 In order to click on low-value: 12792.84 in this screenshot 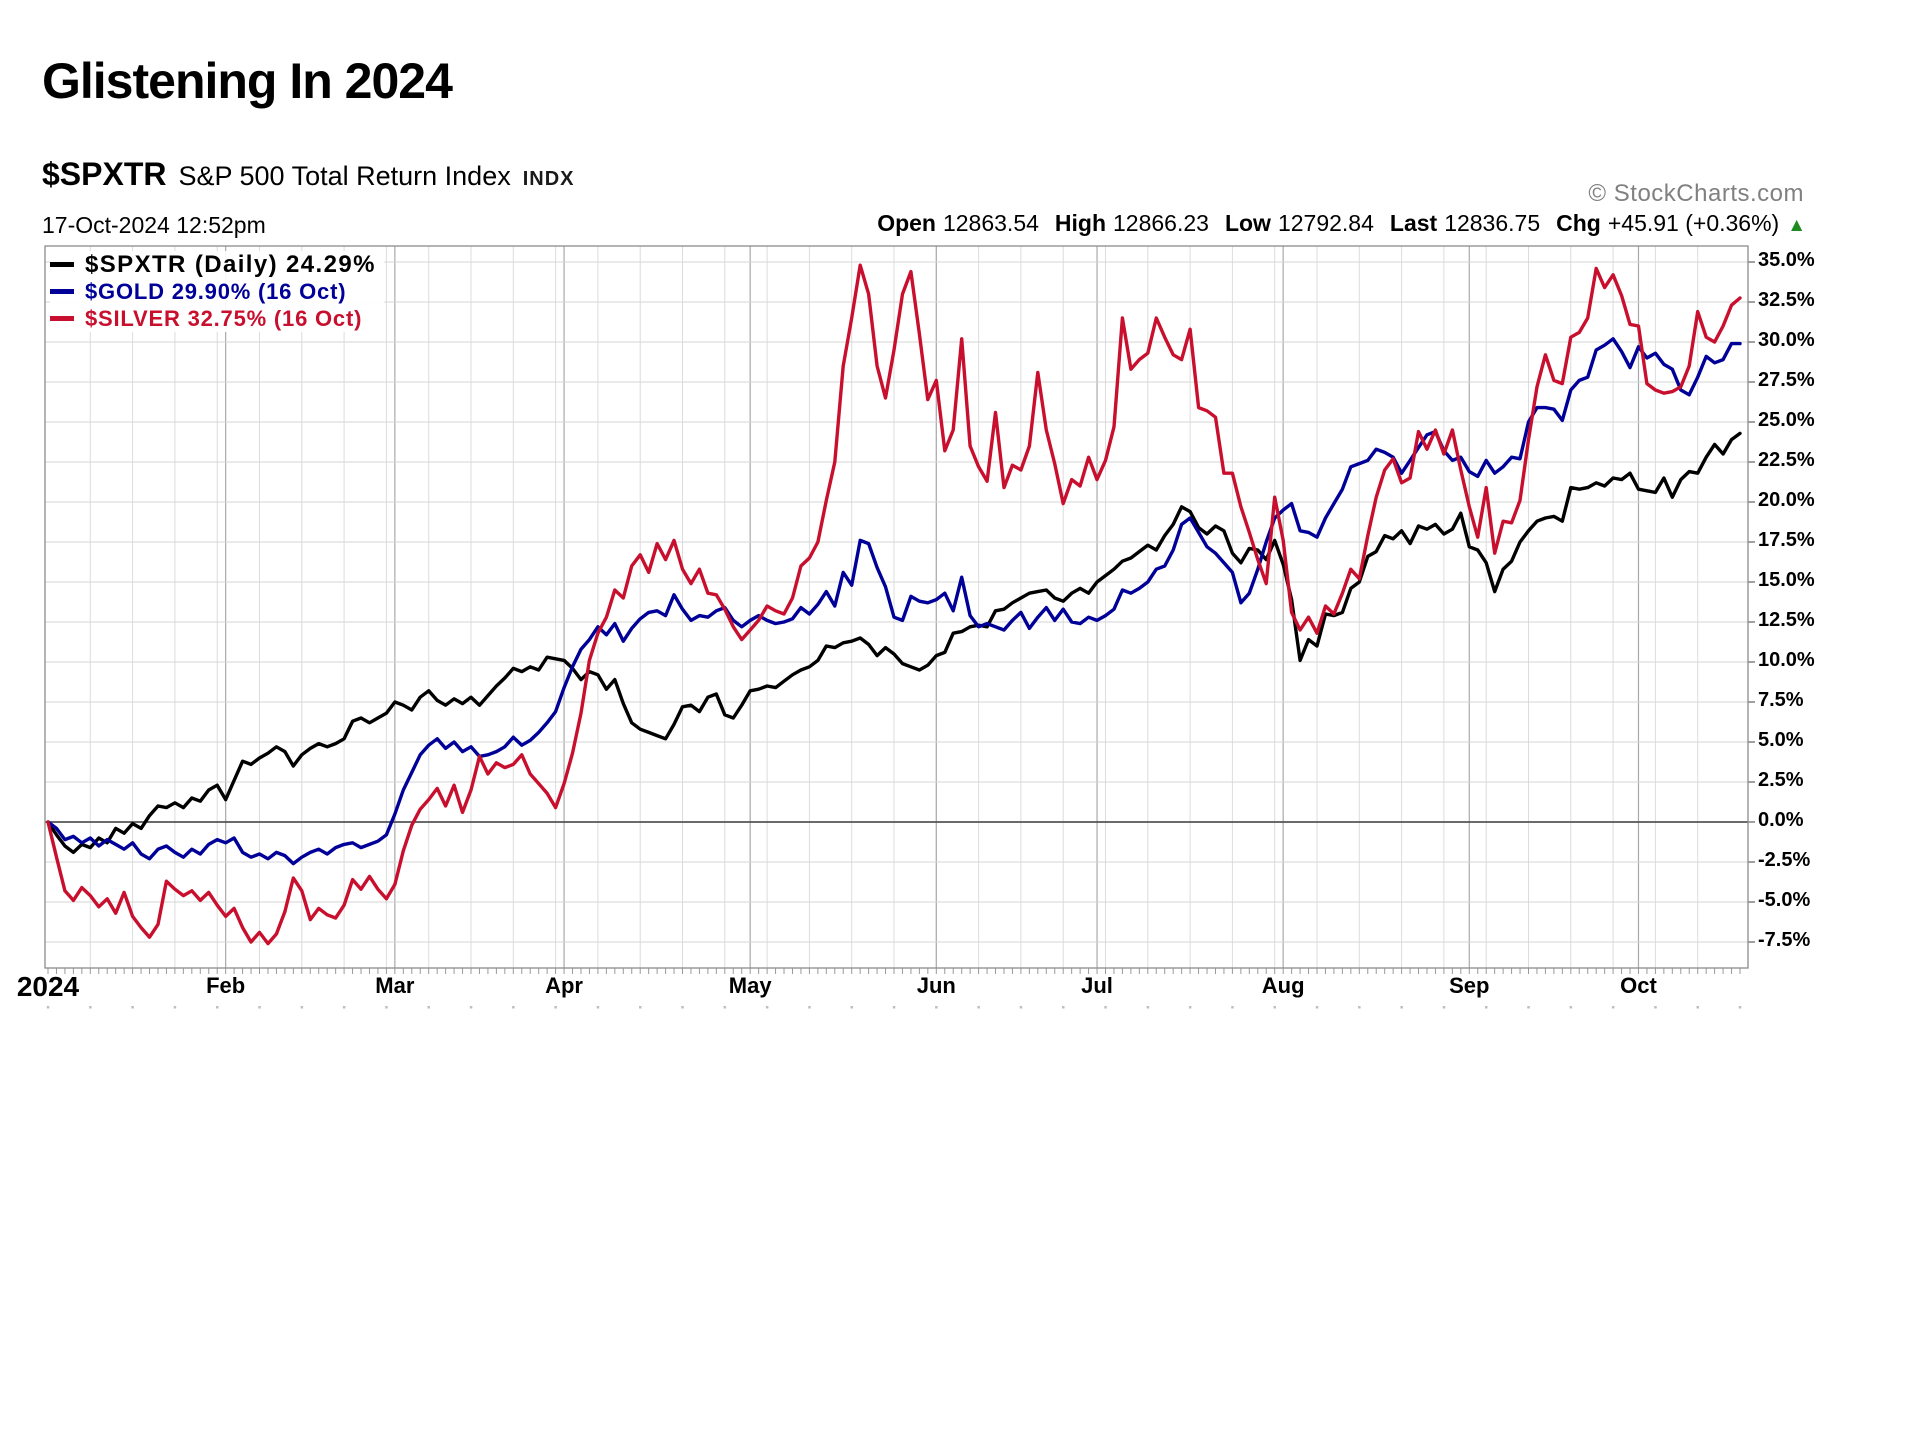, I will do `click(1325, 223)`.